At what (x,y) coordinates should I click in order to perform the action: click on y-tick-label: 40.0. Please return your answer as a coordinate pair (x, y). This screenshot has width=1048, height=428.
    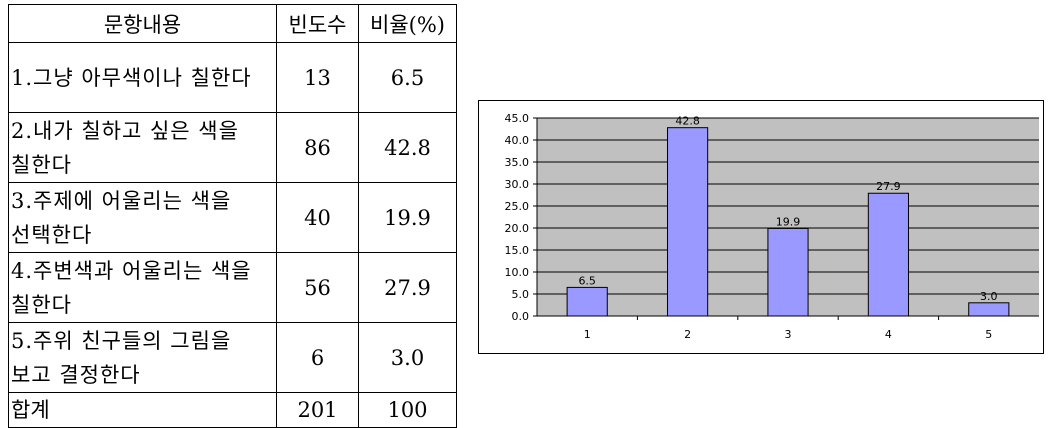
    Looking at the image, I should click on (517, 140).